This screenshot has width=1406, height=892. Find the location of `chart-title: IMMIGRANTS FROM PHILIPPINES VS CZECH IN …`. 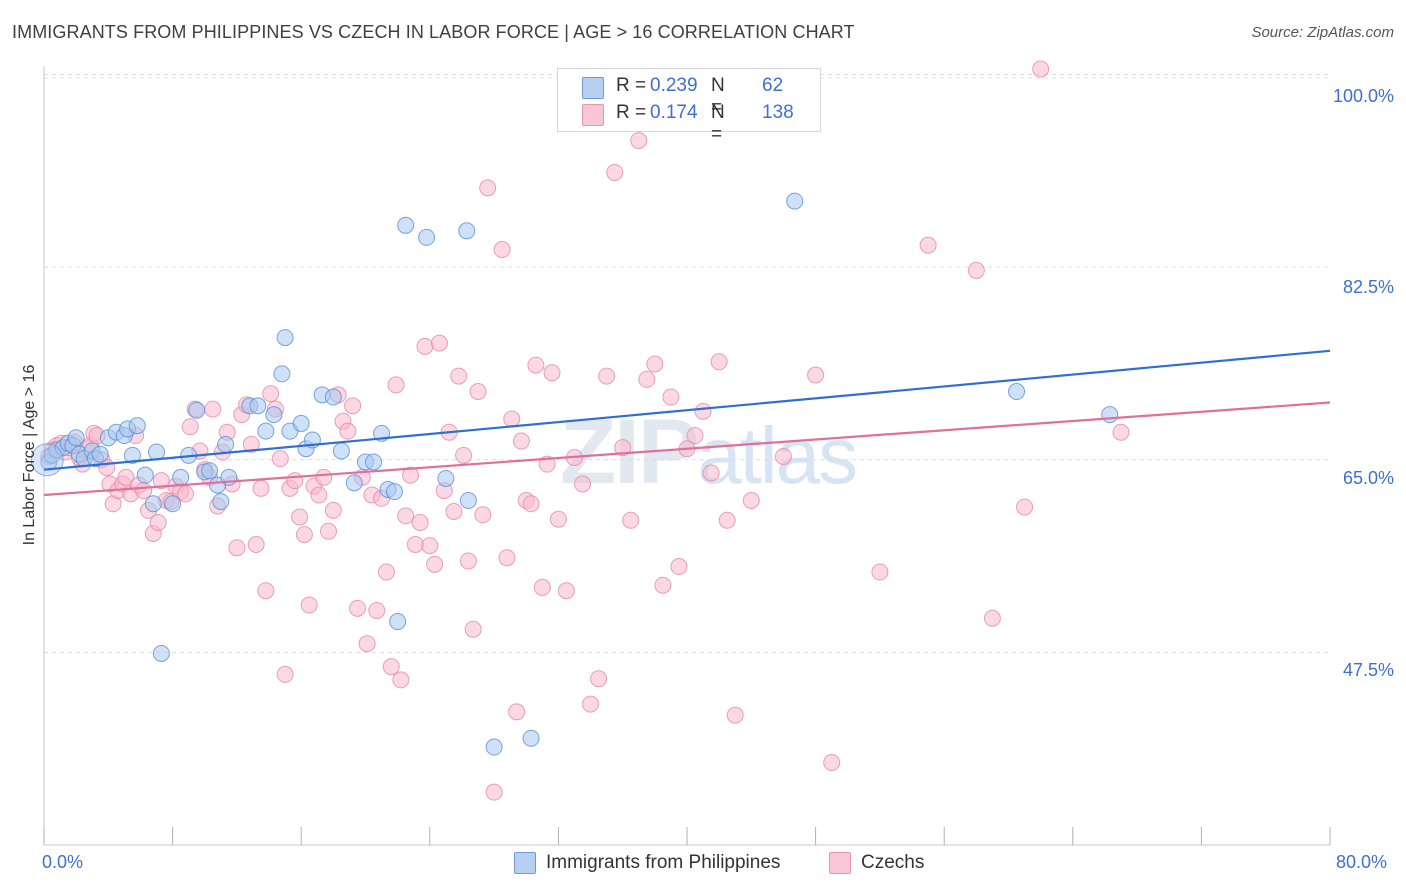

chart-title: IMMIGRANTS FROM PHILIPPINES VS CZECH IN … is located at coordinates (433, 32).